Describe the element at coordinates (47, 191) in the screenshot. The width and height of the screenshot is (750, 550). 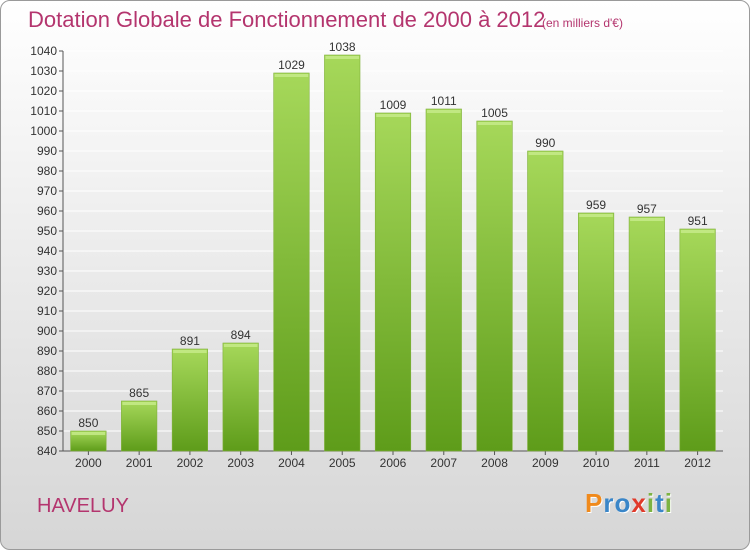
I see `y-tick-label: 970` at that location.